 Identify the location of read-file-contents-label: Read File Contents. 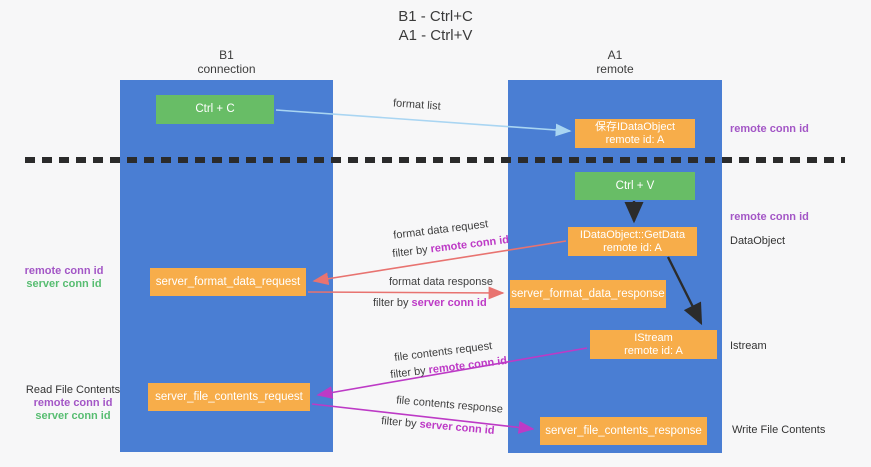
(73, 390).